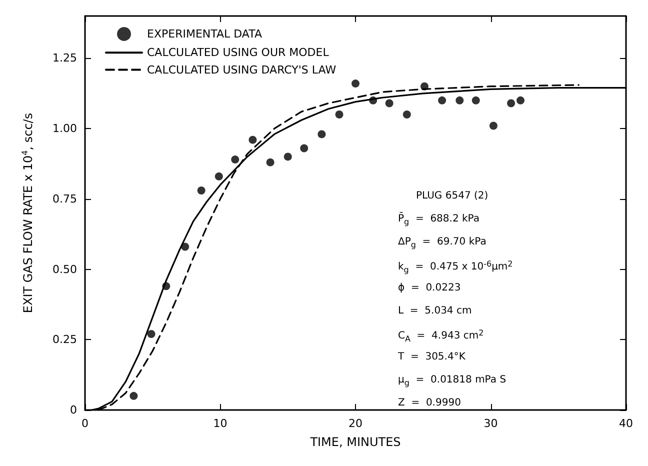 The height and width of the screenshot is (466, 648). What do you see at coordinates (452, 196) in the screenshot?
I see `annotation: PLUG 6547 (2)` at bounding box center [452, 196].